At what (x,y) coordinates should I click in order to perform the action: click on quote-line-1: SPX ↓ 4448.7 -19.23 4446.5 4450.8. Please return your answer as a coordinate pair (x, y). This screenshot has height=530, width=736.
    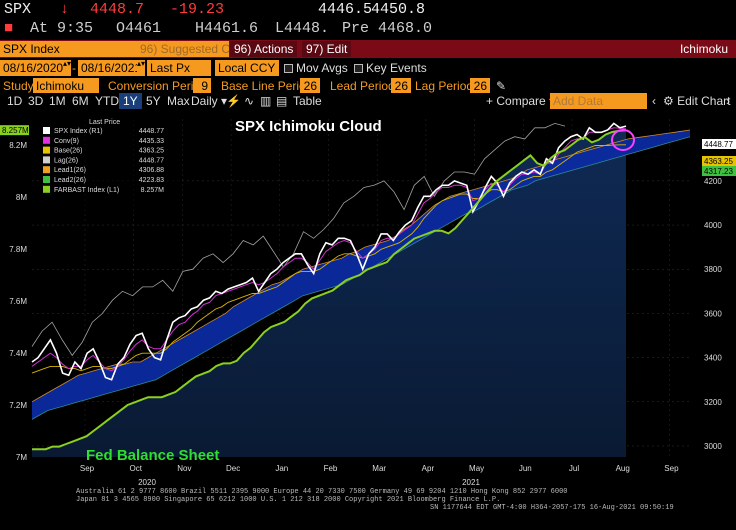
    Looking at the image, I should click on (368, 11).